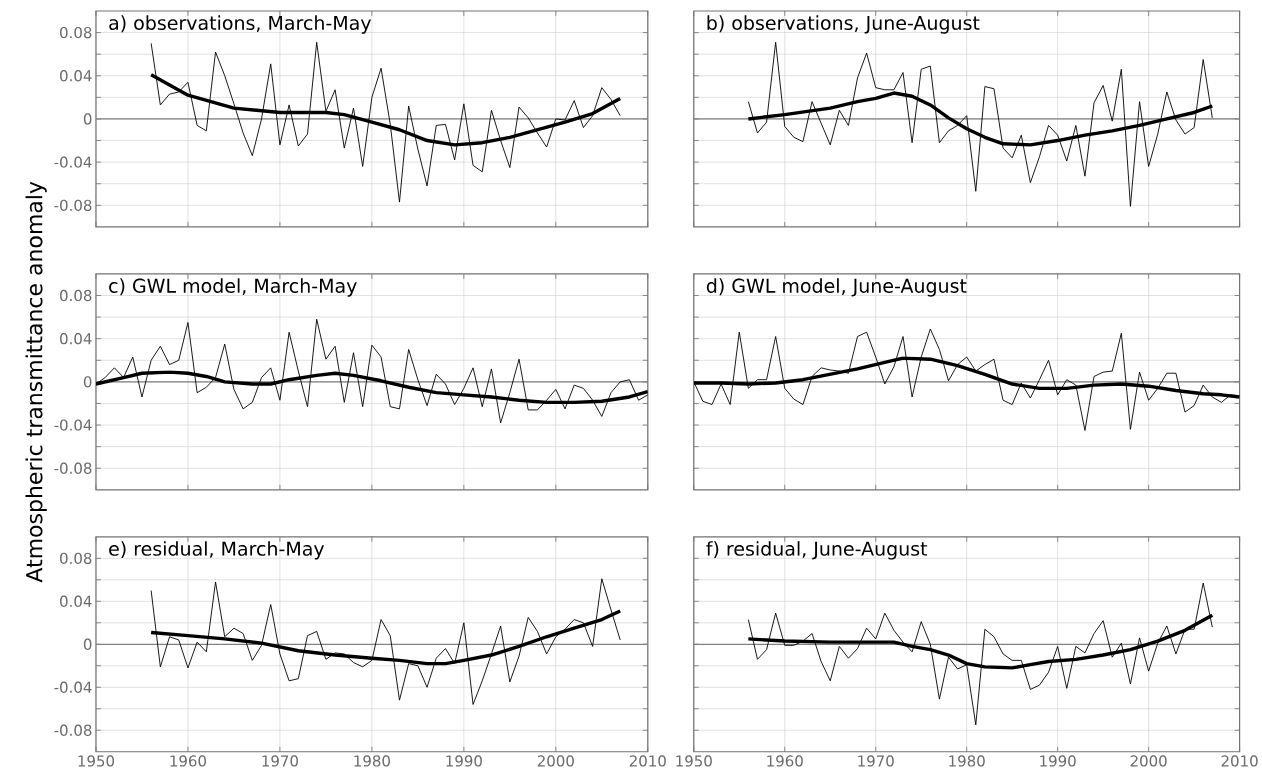  Describe the element at coordinates (233, 287) in the screenshot. I see `chart-title: c) GWL model, March-May` at that location.